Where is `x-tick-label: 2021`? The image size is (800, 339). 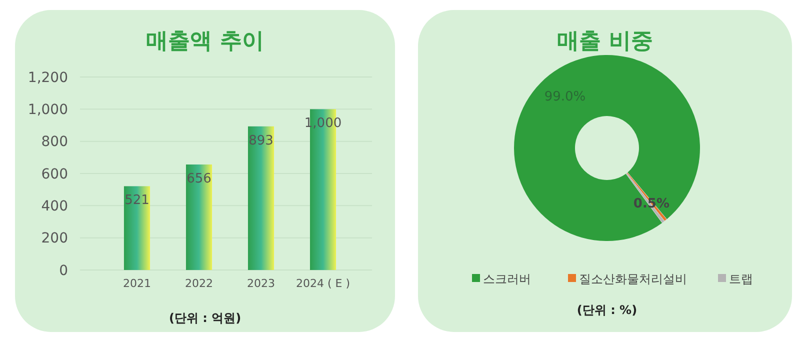
x-tick-label: 2021 is located at coordinates (136, 283).